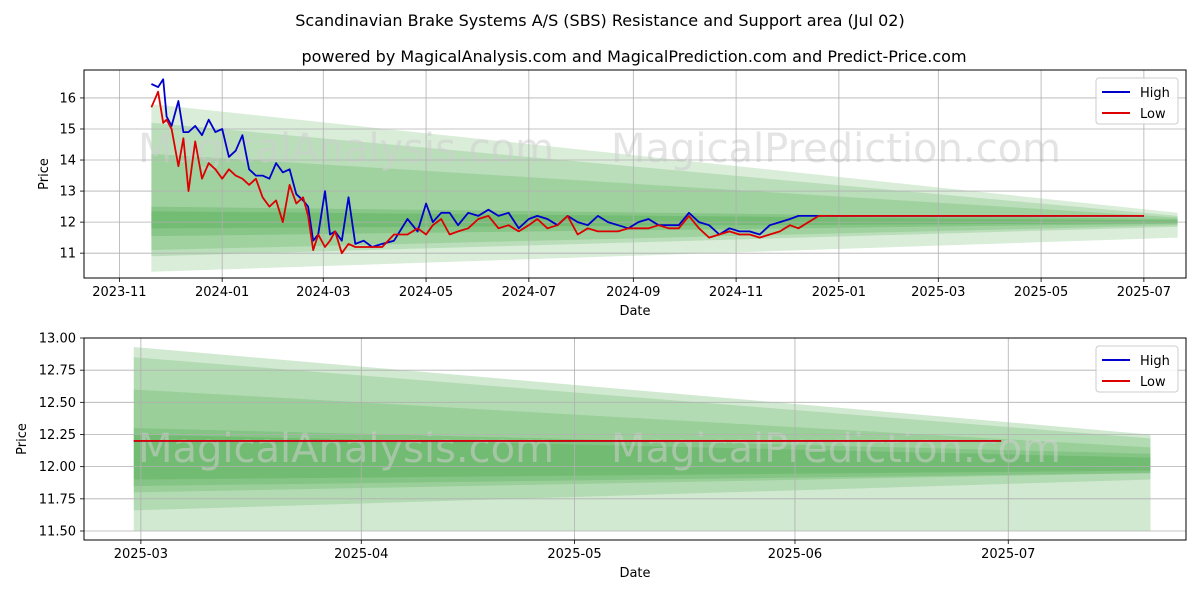  I want to click on x-tick-label: 2024-01, so click(222, 292).